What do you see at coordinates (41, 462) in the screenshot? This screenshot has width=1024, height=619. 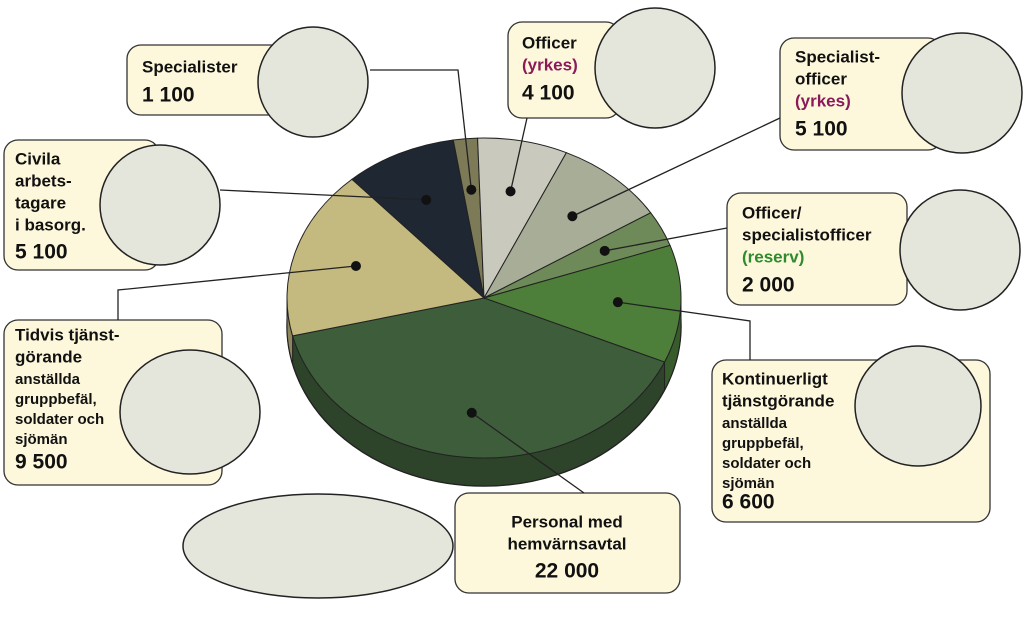 I see `value-label: 9 500` at bounding box center [41, 462].